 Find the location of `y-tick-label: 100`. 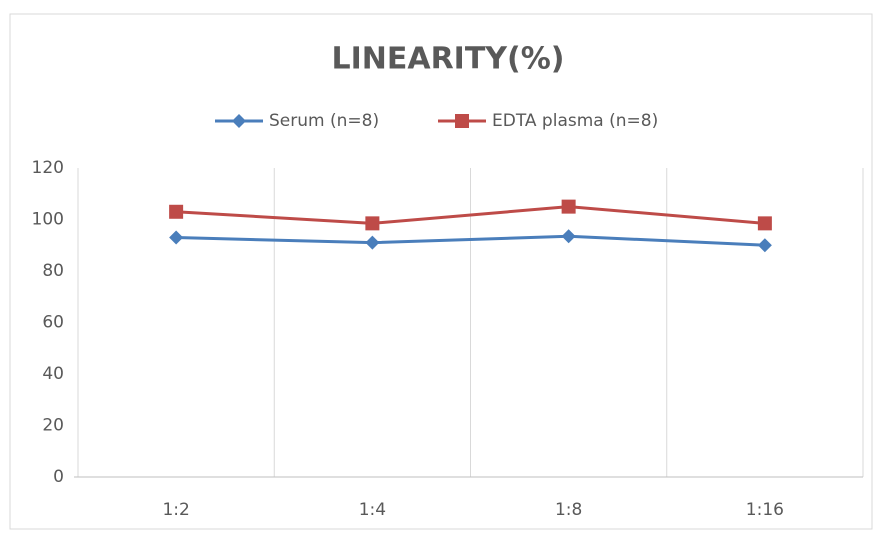

y-tick-label: 100 is located at coordinates (48, 220).